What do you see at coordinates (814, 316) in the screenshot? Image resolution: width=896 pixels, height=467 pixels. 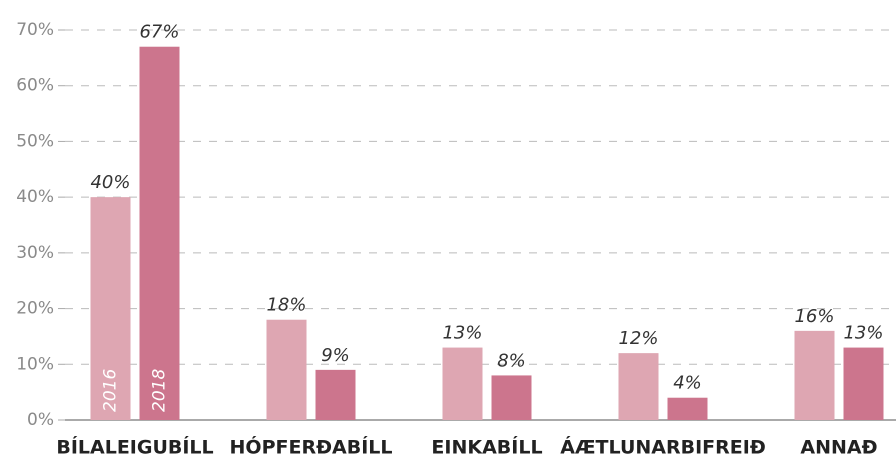 I see `value-label: 16%` at bounding box center [814, 316].